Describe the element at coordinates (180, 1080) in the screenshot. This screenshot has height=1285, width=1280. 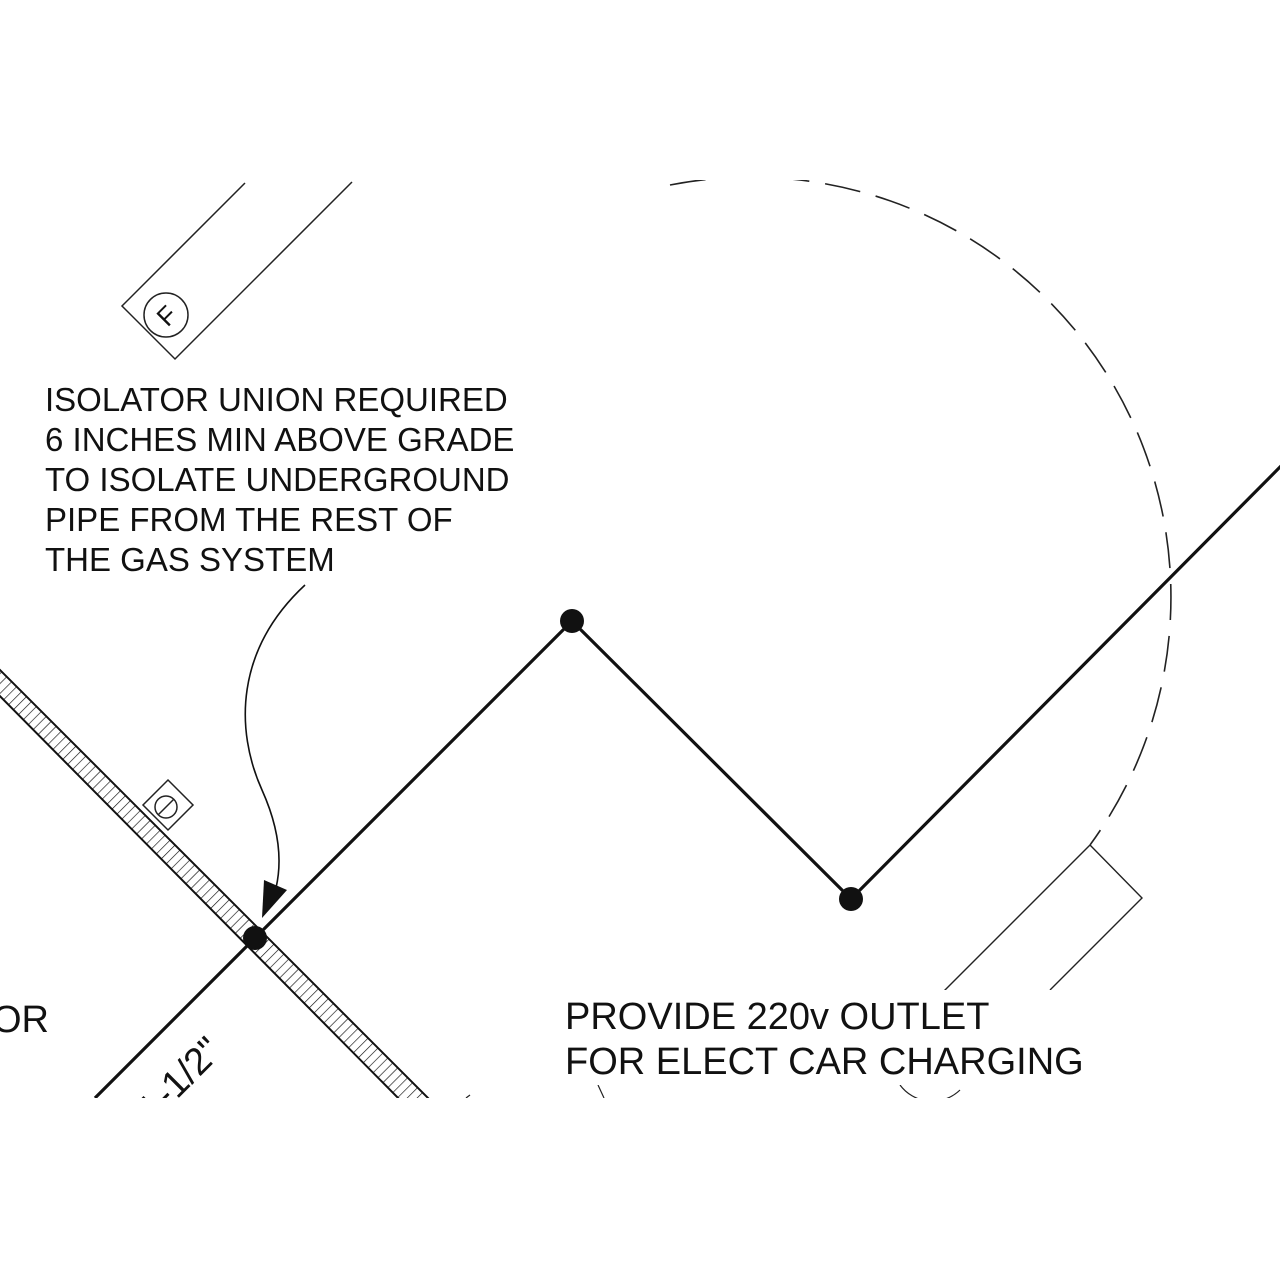
I see `pipe-size-label: 1-1/2"` at that location.